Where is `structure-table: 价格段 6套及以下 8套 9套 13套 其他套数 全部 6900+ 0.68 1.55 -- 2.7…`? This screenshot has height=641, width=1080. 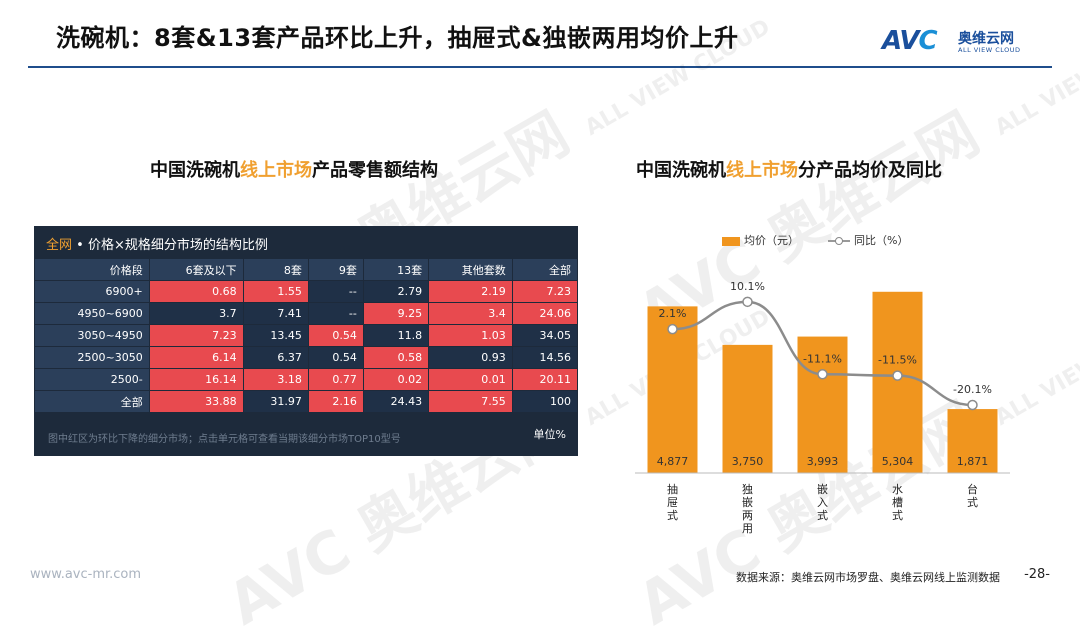
structure-table: 价格段 6套及以下 8套 9套 13套 其他套数 全部 6900+ 0.68 1.55 -- 2.7… is located at coordinates (306, 335).